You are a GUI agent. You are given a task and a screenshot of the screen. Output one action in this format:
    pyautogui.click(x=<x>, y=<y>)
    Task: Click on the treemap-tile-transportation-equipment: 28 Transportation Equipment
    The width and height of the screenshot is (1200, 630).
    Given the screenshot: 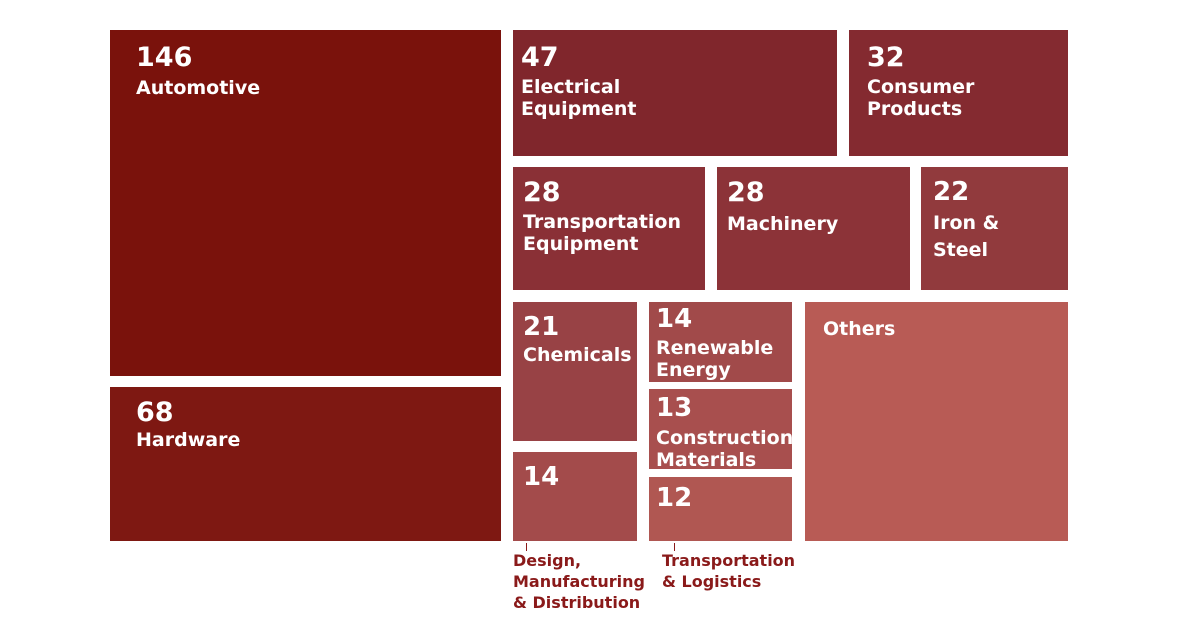 What is the action you would take?
    pyautogui.click(x=609, y=228)
    